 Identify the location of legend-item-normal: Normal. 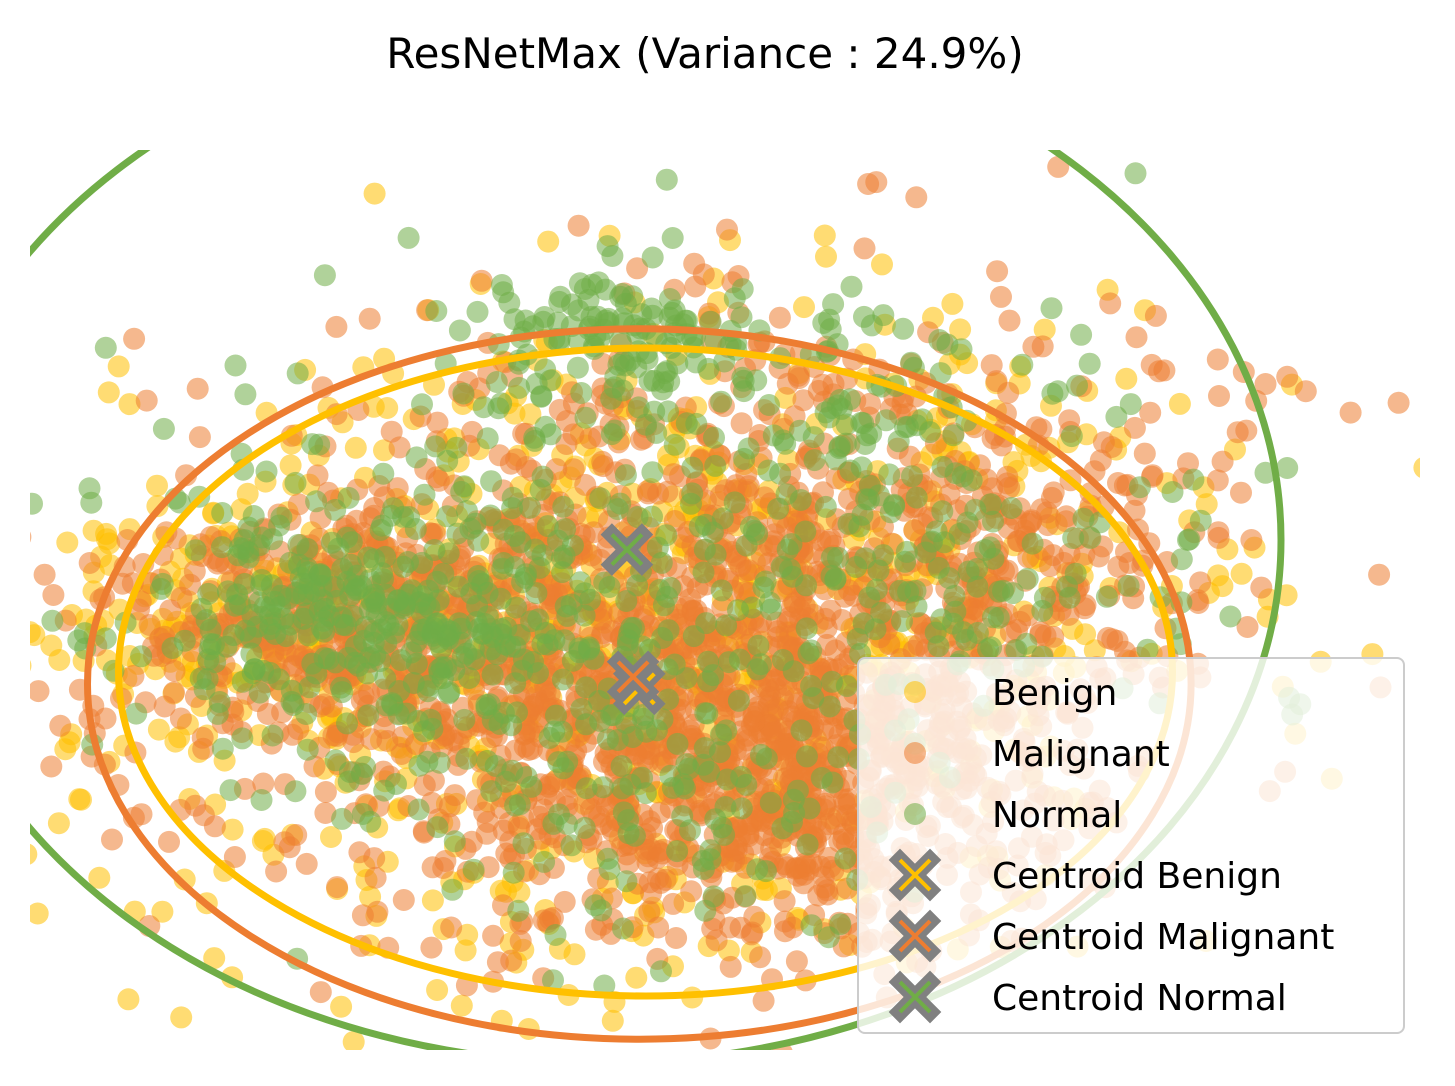
(1013, 815).